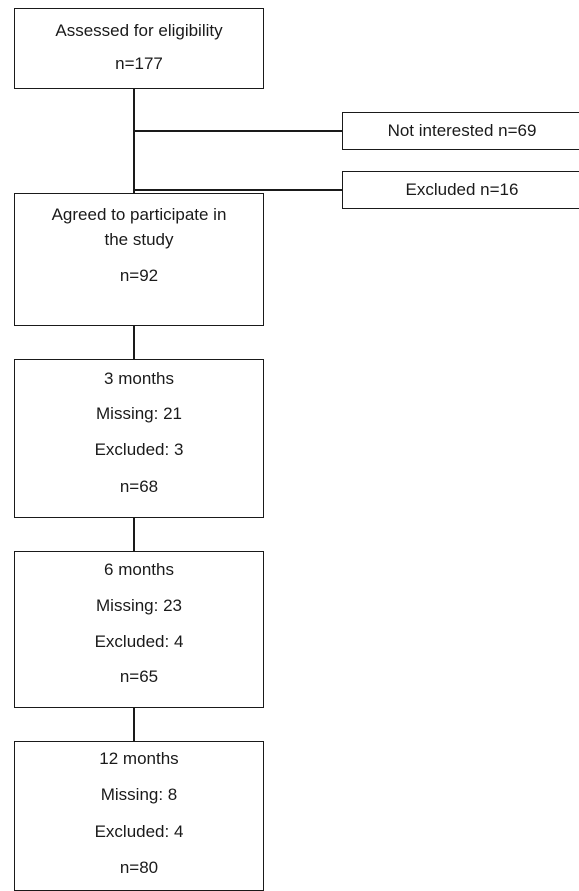  Describe the element at coordinates (238, 131) in the screenshot. I see `connector-to-not-interested` at that location.